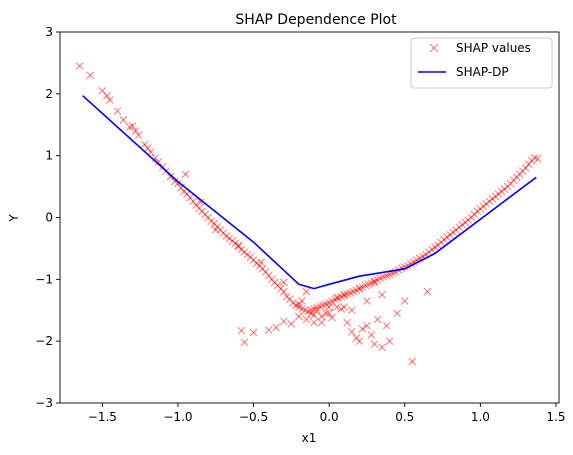 This screenshot has width=573, height=455. I want to click on x-tick-label: −1.5, so click(102, 417).